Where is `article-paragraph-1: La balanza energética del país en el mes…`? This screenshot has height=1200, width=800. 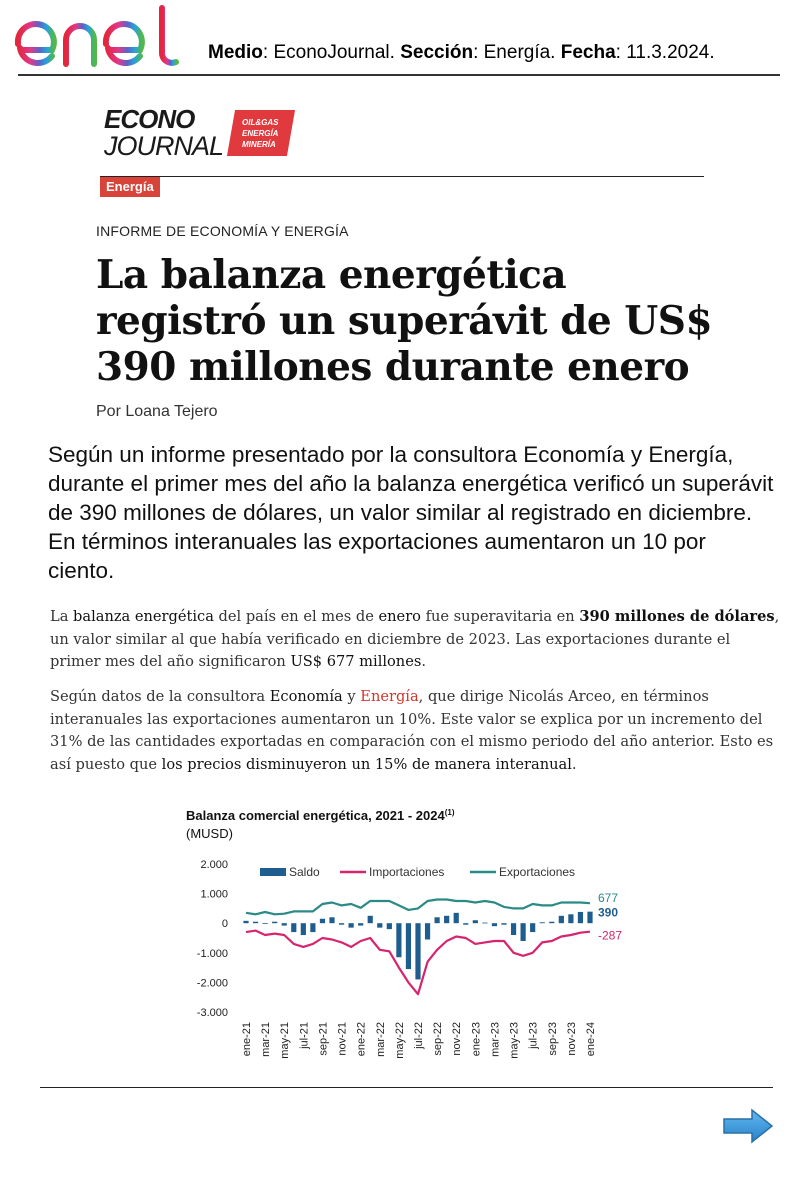 article-paragraph-1: La balanza energética del país en el mes… is located at coordinates (415, 639).